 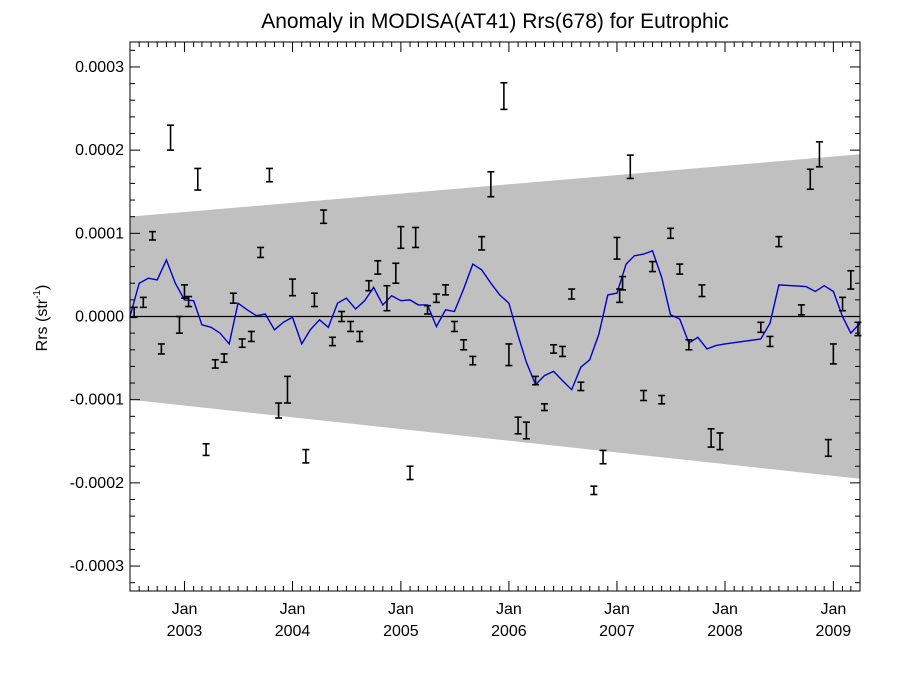 I want to click on y-tick-label: -0.0001, so click(x=97, y=400).